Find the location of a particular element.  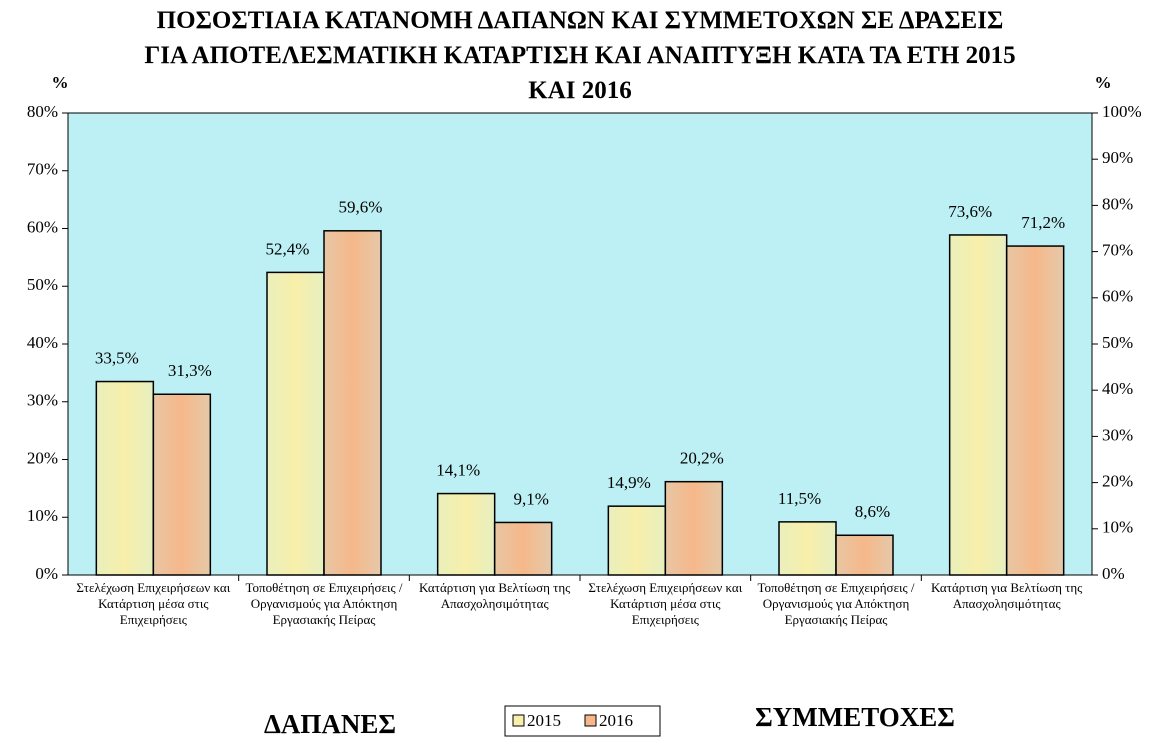

y2-tick-label: 0% is located at coordinates (1113, 573).